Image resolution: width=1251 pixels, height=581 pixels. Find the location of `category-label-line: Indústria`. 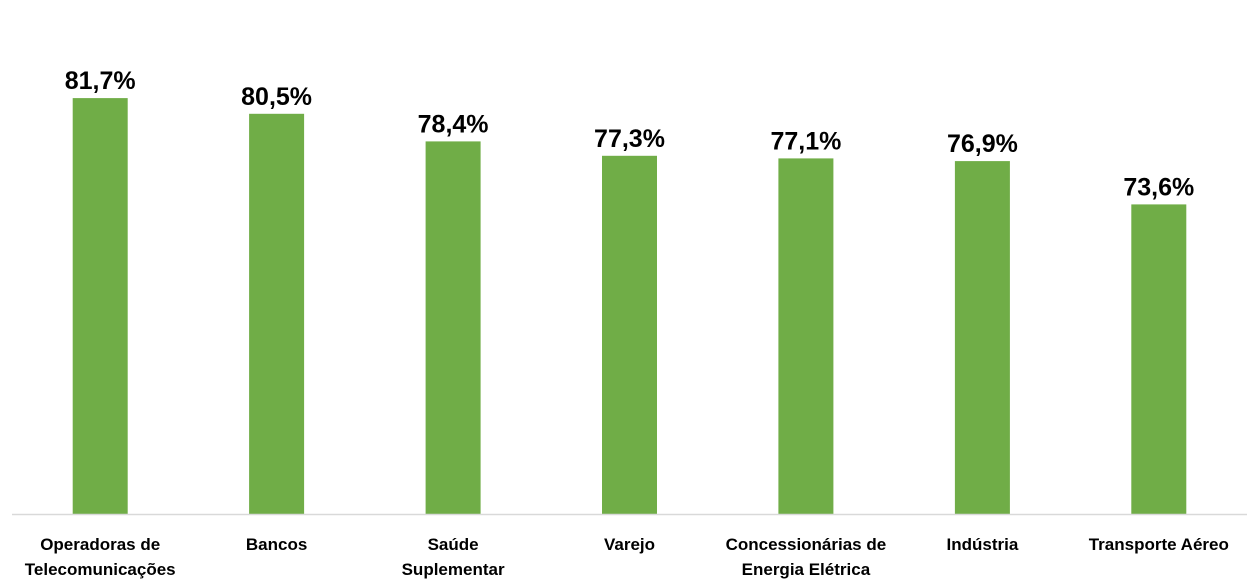

category-label-line: Indústria is located at coordinates (983, 544).